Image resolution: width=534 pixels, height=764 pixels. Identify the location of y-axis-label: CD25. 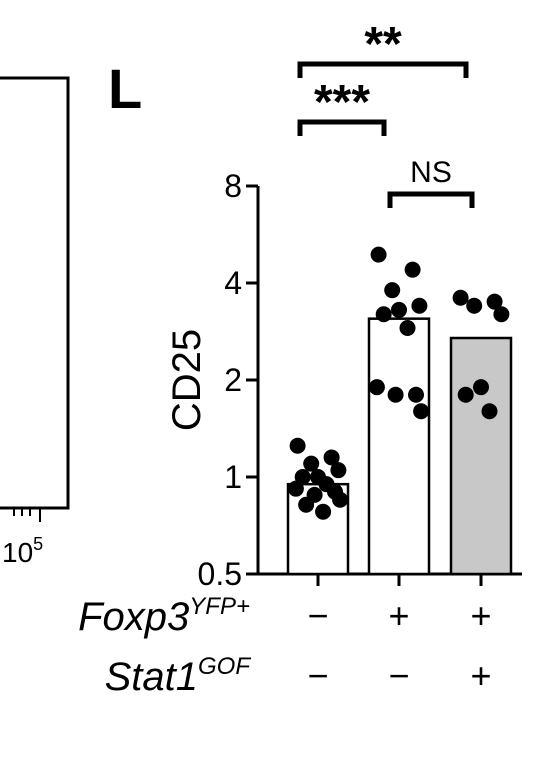
(187, 380).